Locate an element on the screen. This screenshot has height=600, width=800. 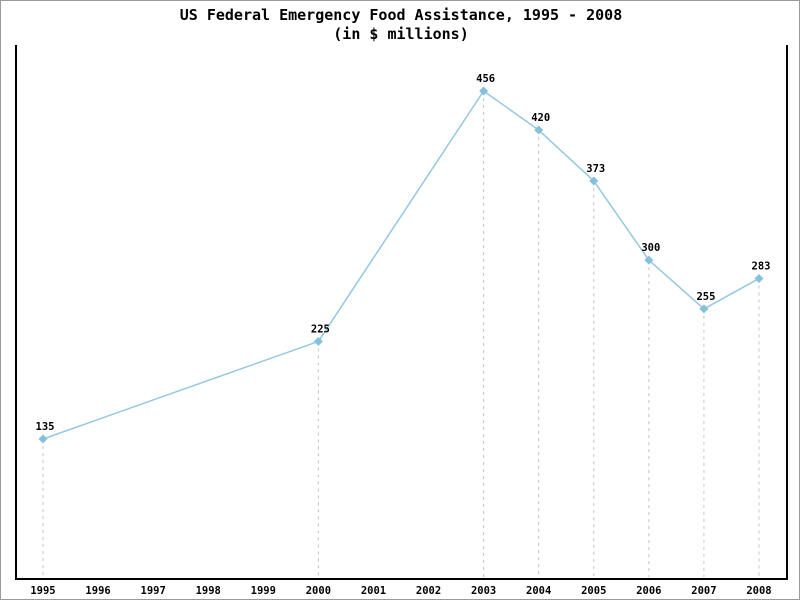
point-label: 255 is located at coordinates (705, 297).